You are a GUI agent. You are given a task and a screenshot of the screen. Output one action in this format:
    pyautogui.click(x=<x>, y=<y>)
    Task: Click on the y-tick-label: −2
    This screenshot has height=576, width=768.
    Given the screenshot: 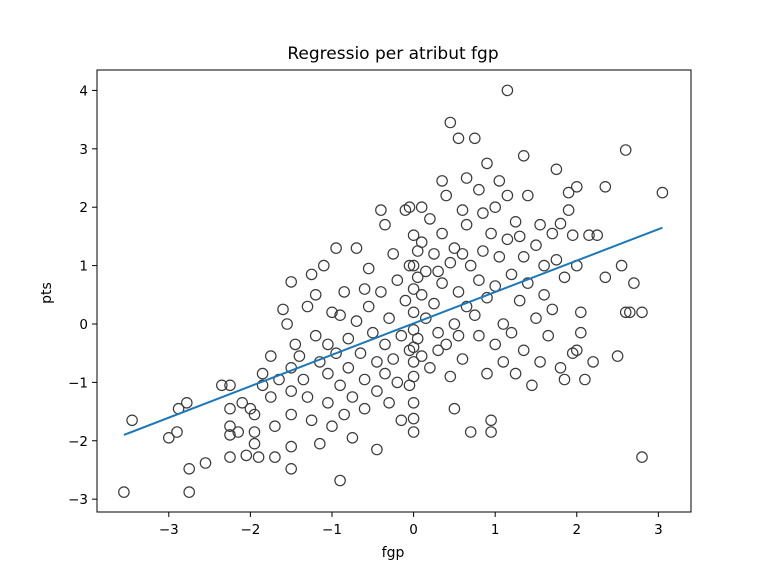 What is the action you would take?
    pyautogui.click(x=78, y=442)
    